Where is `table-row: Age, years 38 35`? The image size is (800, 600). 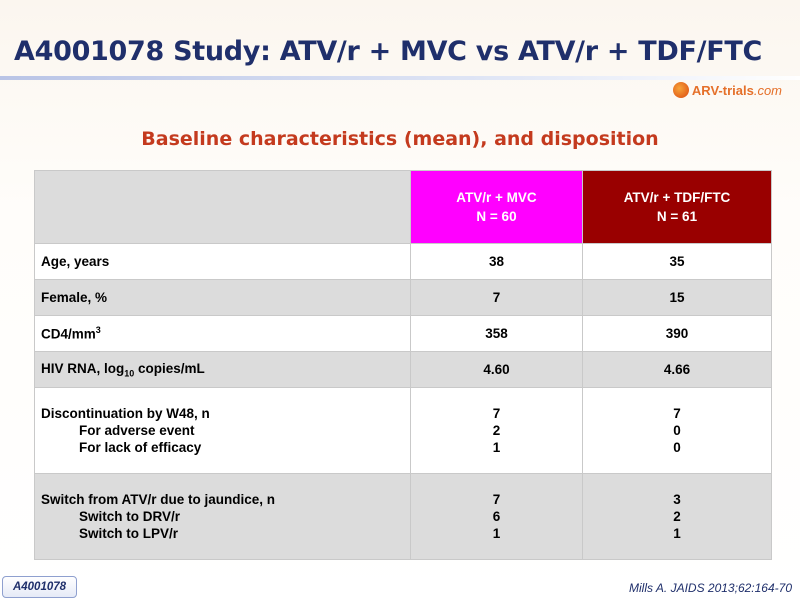 table-row: Age, years 38 35 is located at coordinates (403, 261).